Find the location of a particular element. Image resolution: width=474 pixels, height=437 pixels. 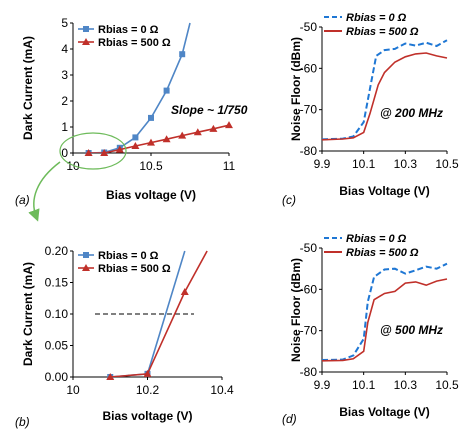

x-tick-label-d: 10.3 is located at coordinates (406, 385).